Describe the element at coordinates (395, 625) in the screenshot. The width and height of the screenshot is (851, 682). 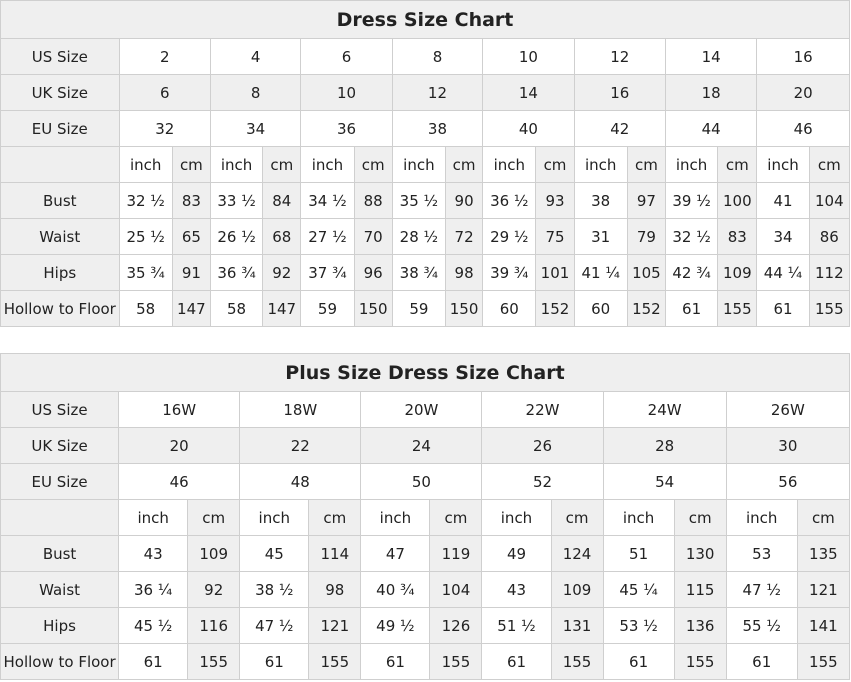
I see `hips-inch-value: 49 ½` at that location.